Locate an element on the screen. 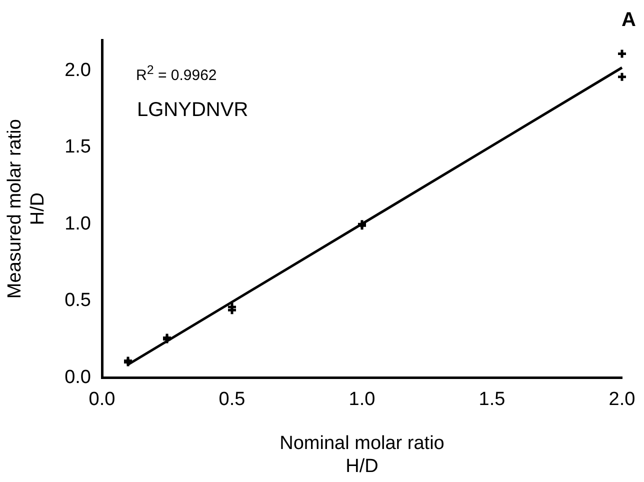 The width and height of the screenshot is (644, 482). annotation: LGNYDNVR is located at coordinates (192, 110).